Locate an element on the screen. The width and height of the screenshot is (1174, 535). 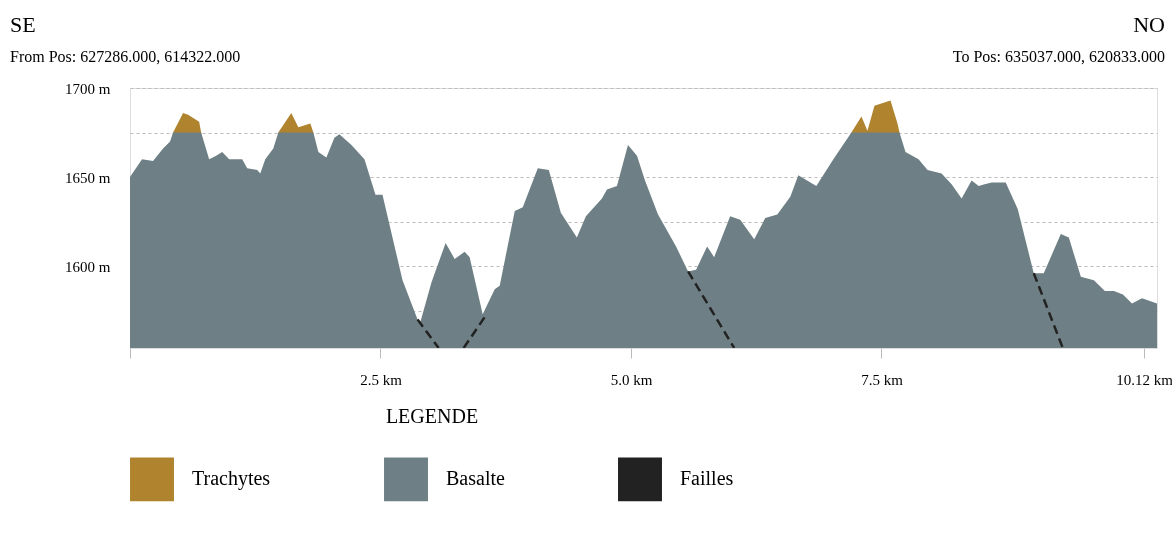
x-tick-label: 10.12 km is located at coordinates (1145, 379).